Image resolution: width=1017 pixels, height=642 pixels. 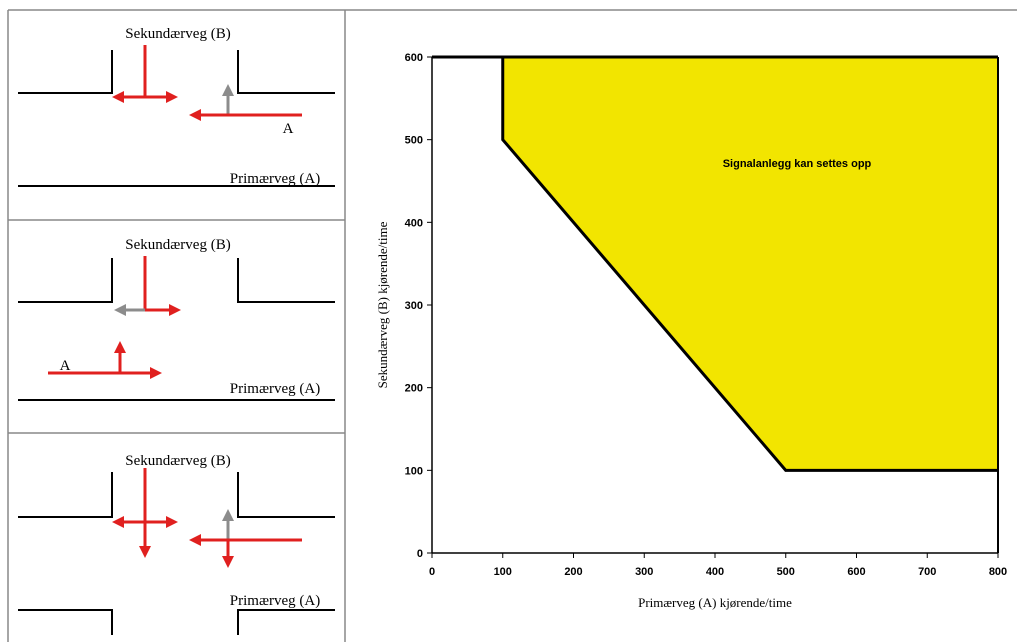 I want to click on y-axis-label: Sekundærveg (B) kjørende/time, so click(x=382, y=304).